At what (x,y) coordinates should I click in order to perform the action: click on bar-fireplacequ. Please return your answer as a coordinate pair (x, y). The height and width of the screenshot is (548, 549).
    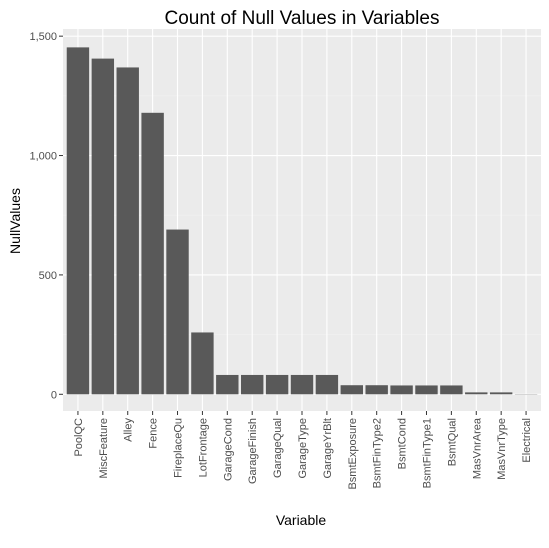
    Looking at the image, I should click on (177, 312).